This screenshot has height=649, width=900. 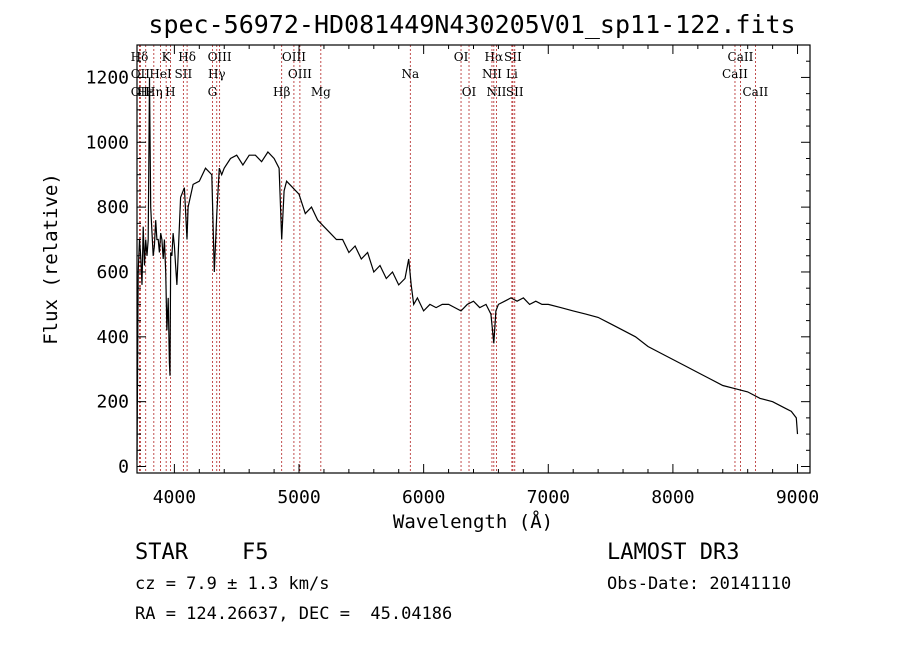 What do you see at coordinates (494, 57) in the screenshot?
I see `spectral-line-label: Hα` at bounding box center [494, 57].